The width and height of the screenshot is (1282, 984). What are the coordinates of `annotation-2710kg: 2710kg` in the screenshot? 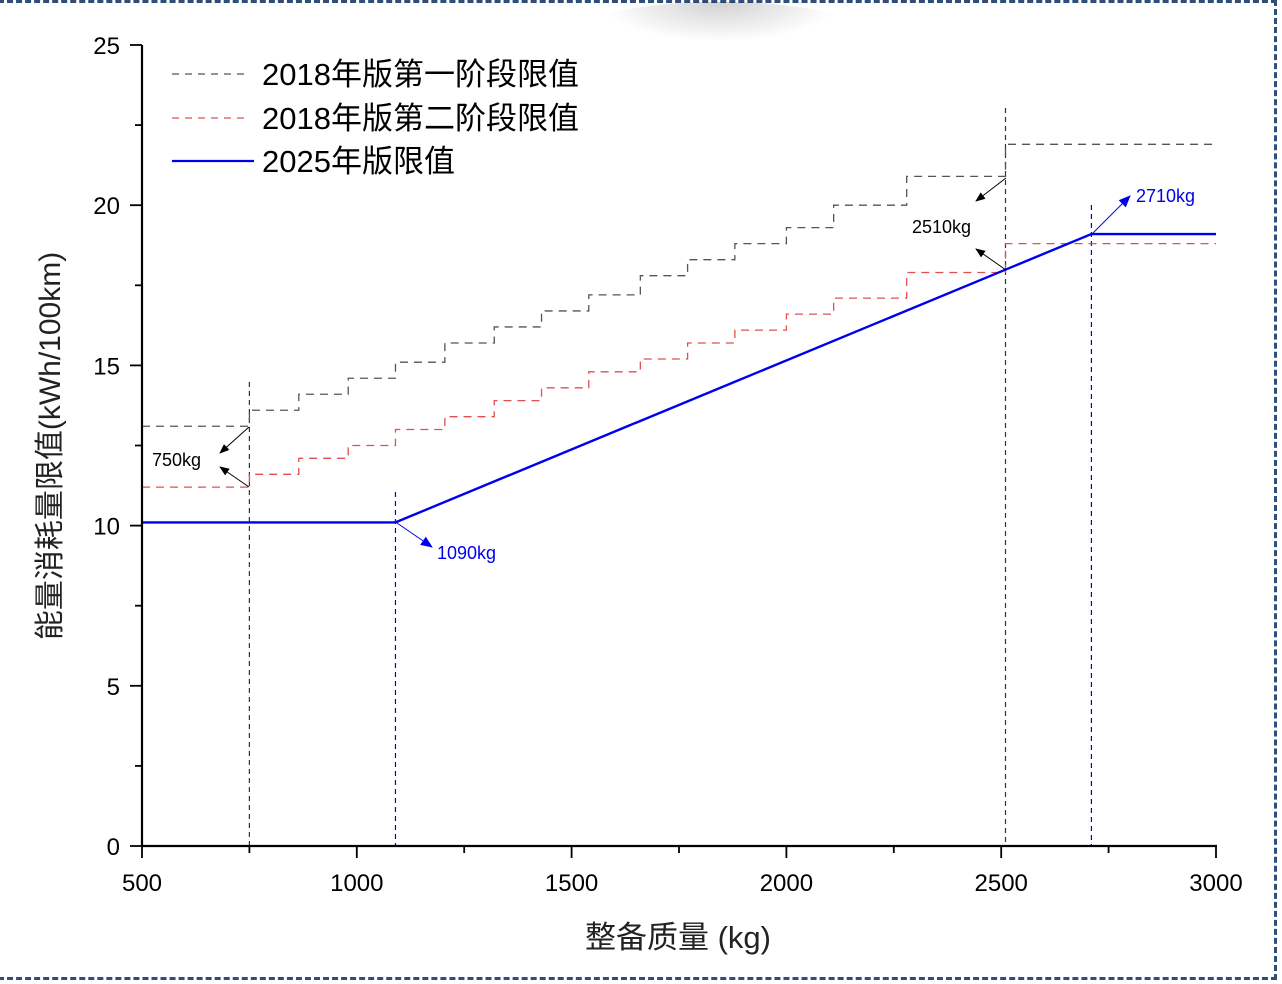 It's located at (1165, 196).